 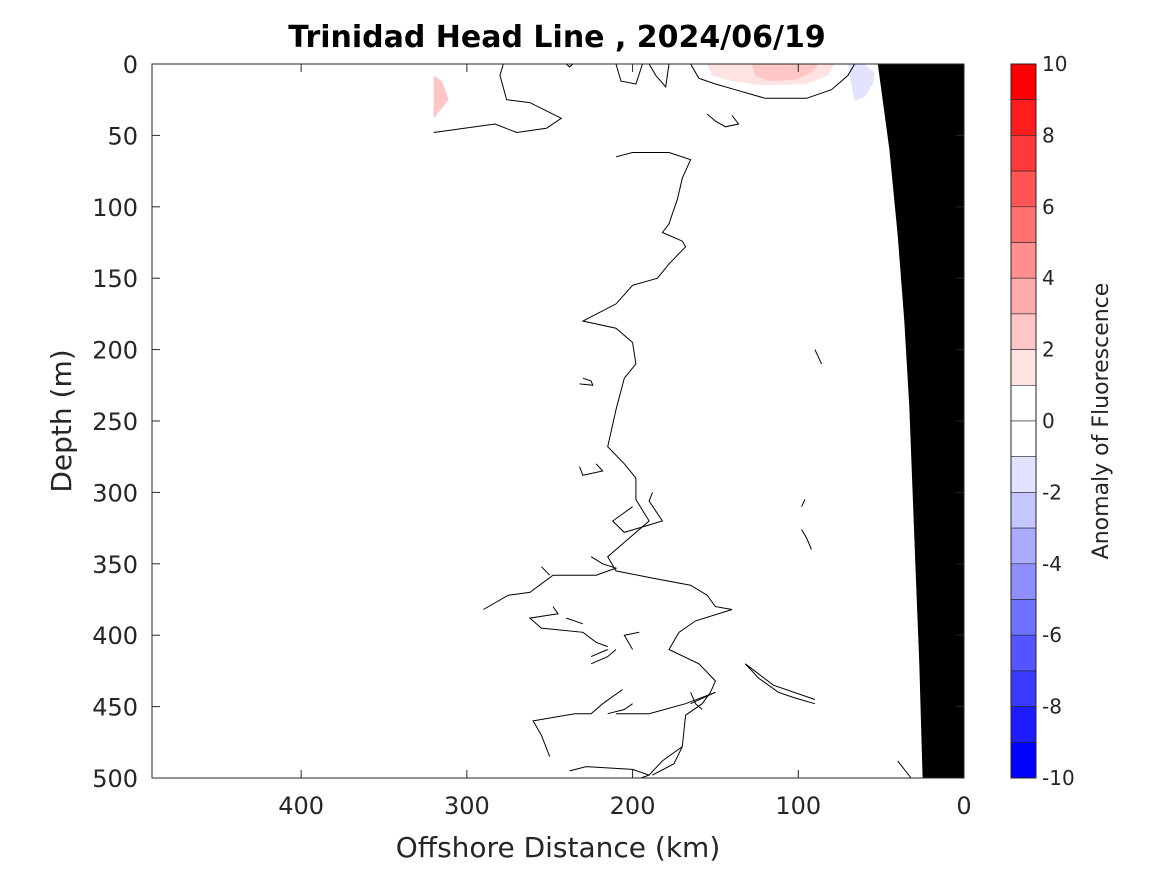 I want to click on colorbar-tick-label: 4, so click(x=1048, y=278).